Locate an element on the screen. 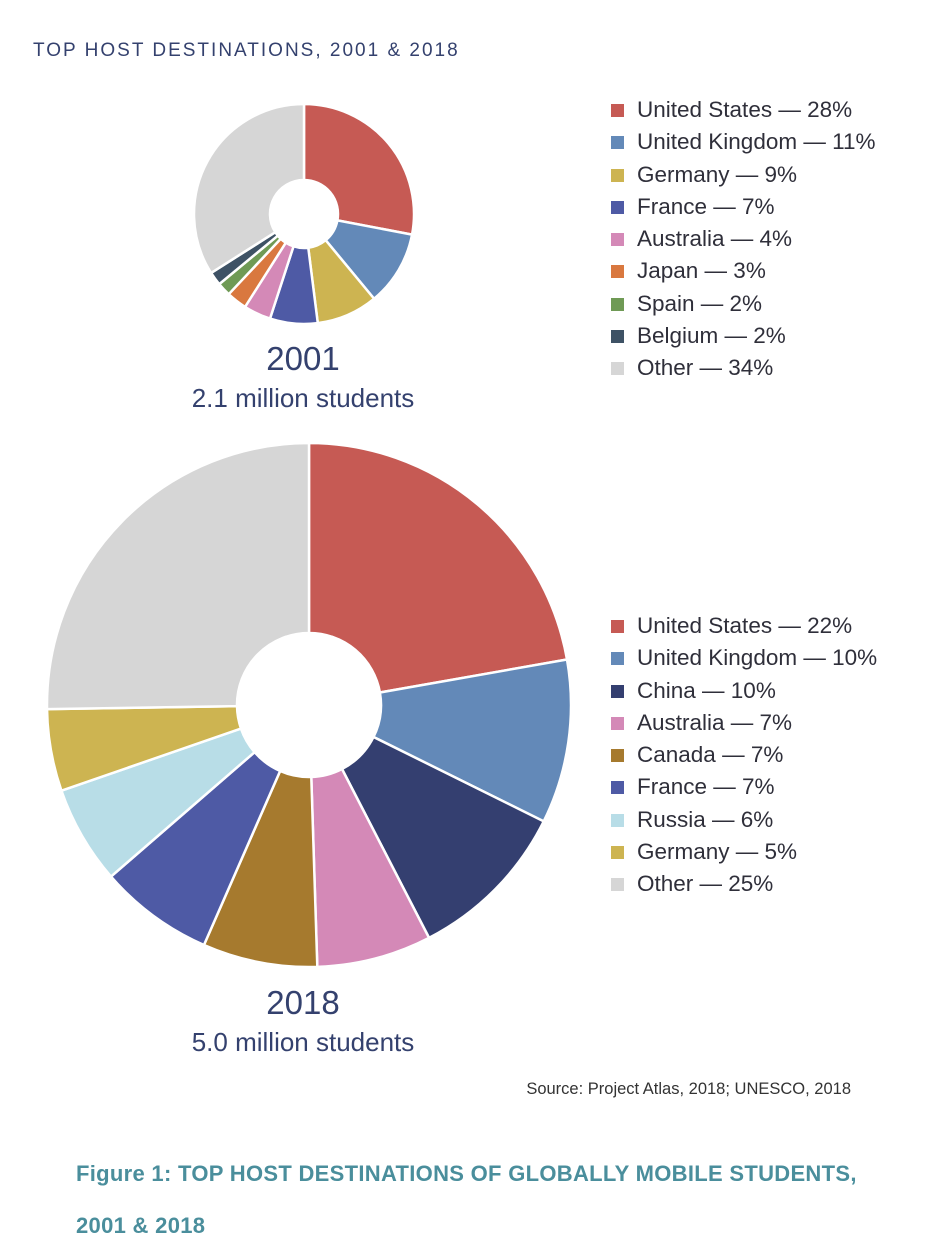 Image resolution: width=943 pixels, height=1255 pixels. legend-item-2018-russia: Russia — 6% is located at coordinates (743, 820).